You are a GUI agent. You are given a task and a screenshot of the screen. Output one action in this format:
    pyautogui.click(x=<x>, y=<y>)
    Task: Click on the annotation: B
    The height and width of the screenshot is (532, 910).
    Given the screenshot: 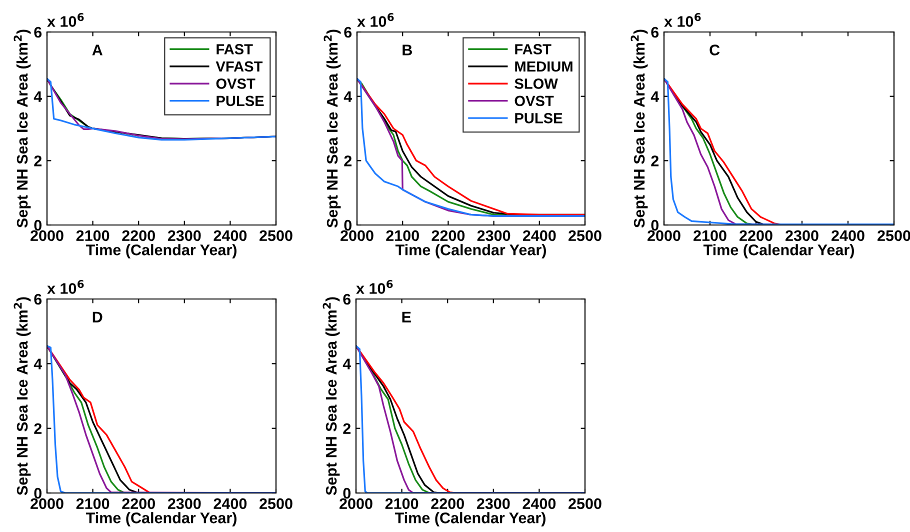 What is the action you would take?
    pyautogui.click(x=407, y=50)
    